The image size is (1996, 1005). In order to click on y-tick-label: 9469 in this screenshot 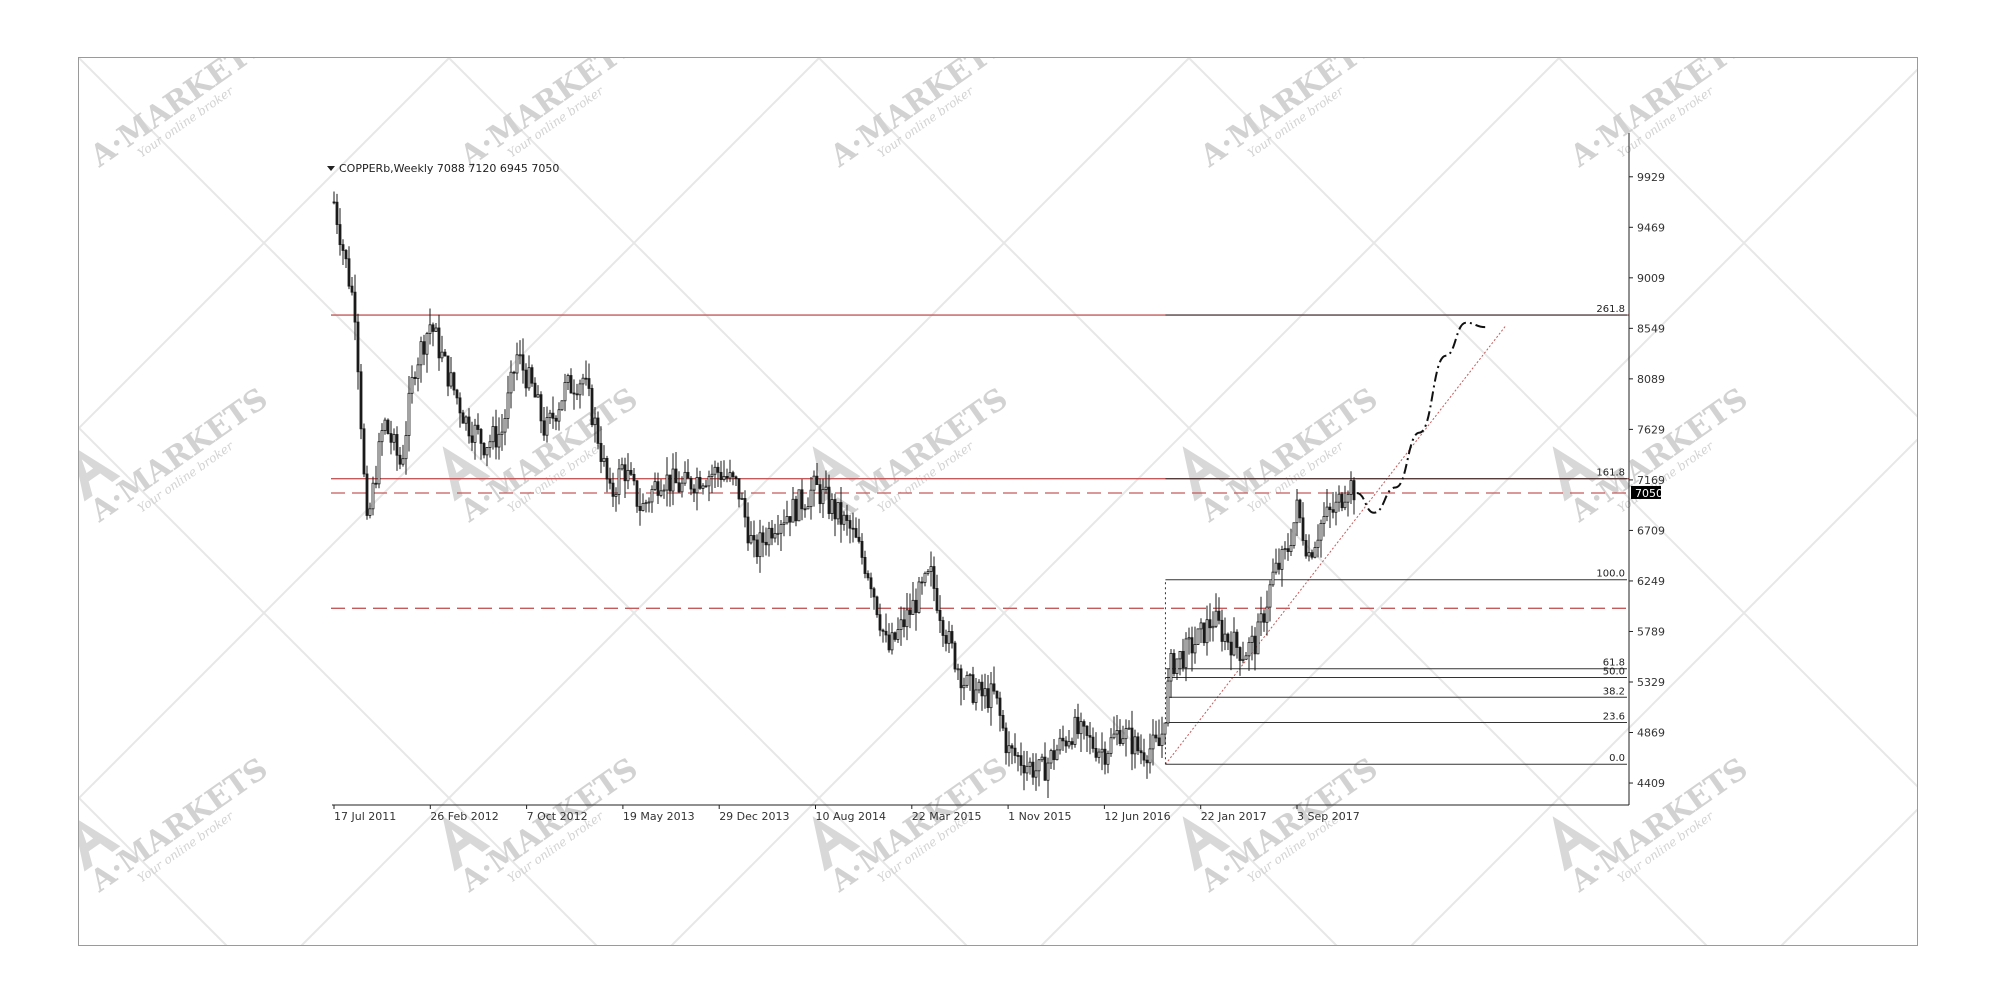, I will do `click(1651, 227)`.